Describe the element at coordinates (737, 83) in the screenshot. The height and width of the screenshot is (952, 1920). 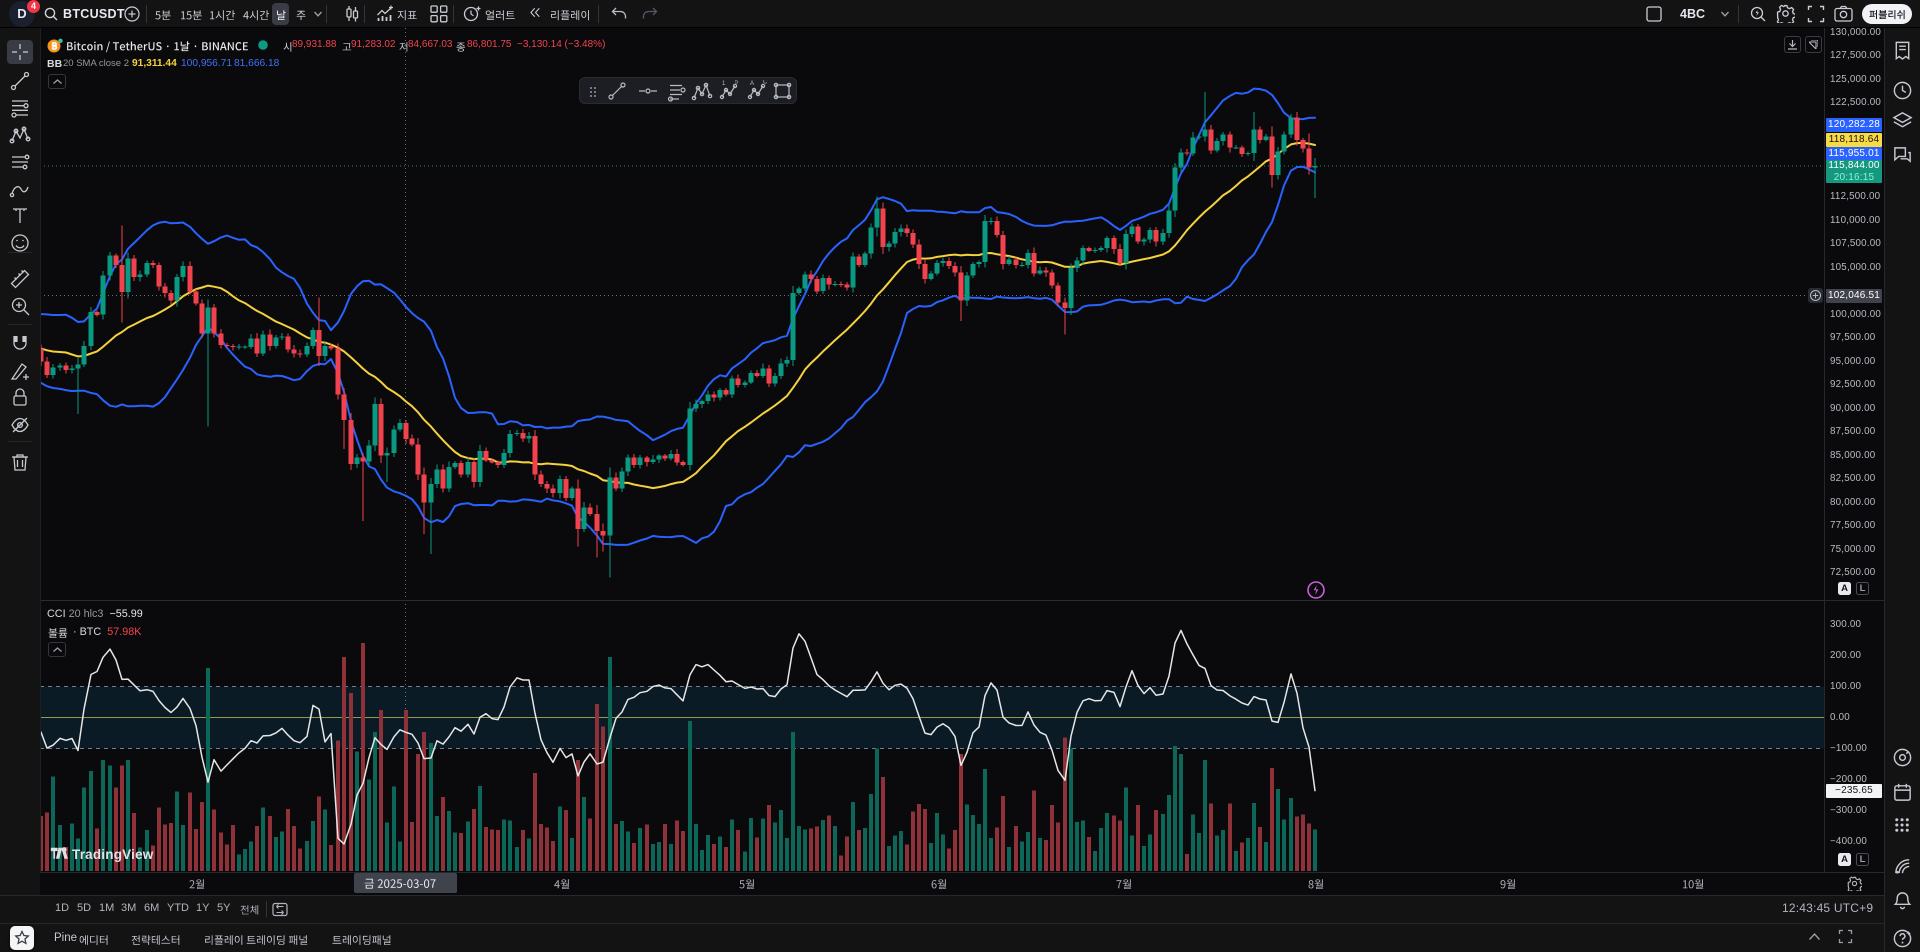
I see `svg-text: 5` at that location.